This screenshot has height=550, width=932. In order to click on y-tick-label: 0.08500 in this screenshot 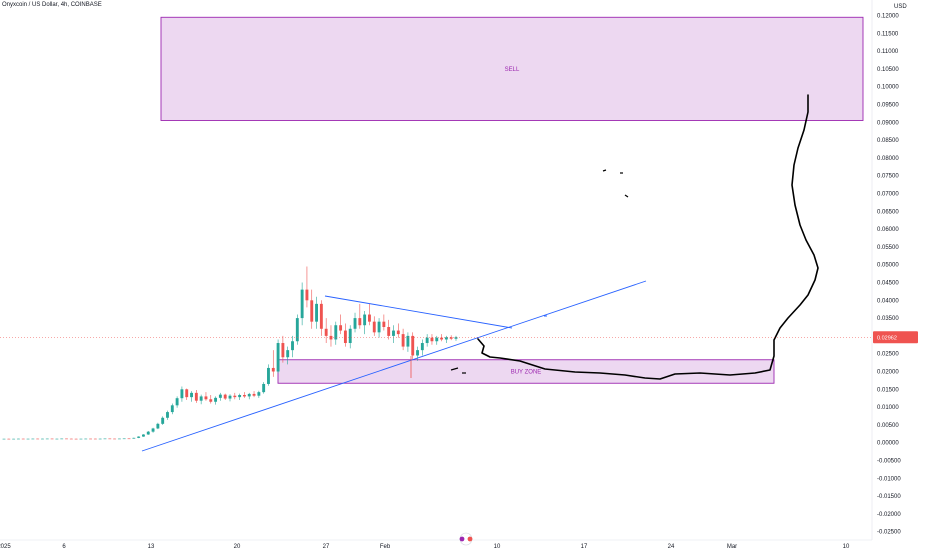, I will do `click(888, 141)`.